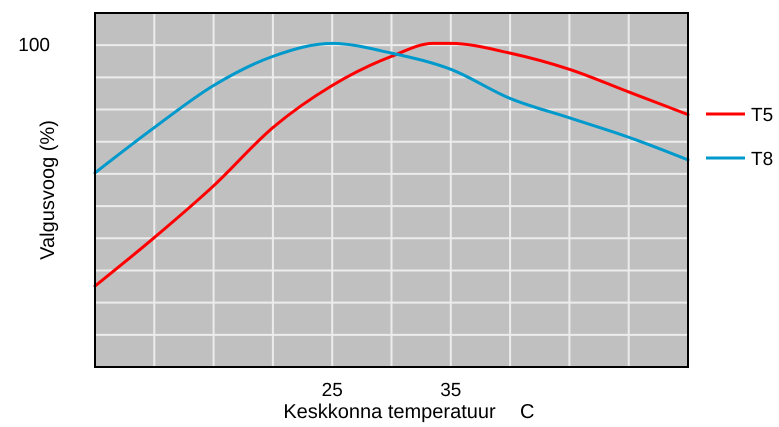 The height and width of the screenshot is (427, 779). Describe the element at coordinates (332, 390) in the screenshot. I see `x-tick-label: 25` at that location.